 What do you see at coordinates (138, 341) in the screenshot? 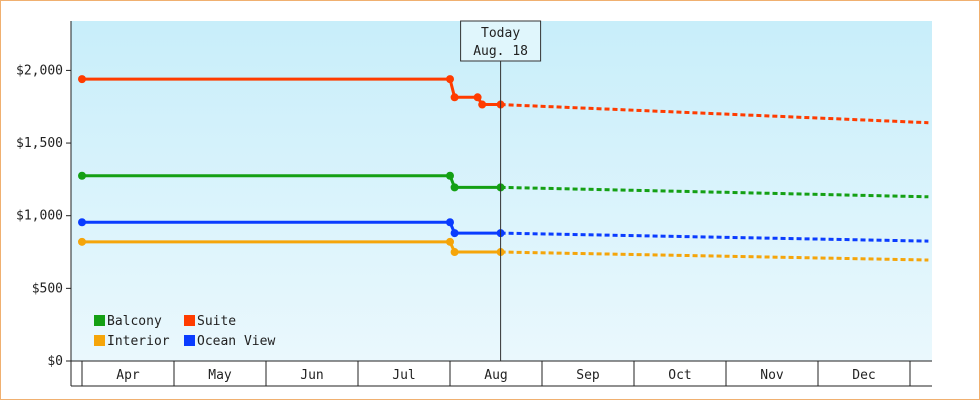
I see `legend-label: Interior` at bounding box center [138, 341].